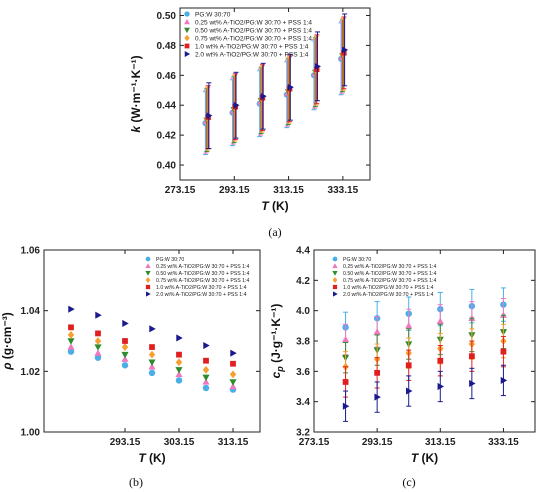 The width and height of the screenshot is (550, 492). What do you see at coordinates (167, 136) in the screenshot?
I see `y-tick-label: 0.42` at bounding box center [167, 136].